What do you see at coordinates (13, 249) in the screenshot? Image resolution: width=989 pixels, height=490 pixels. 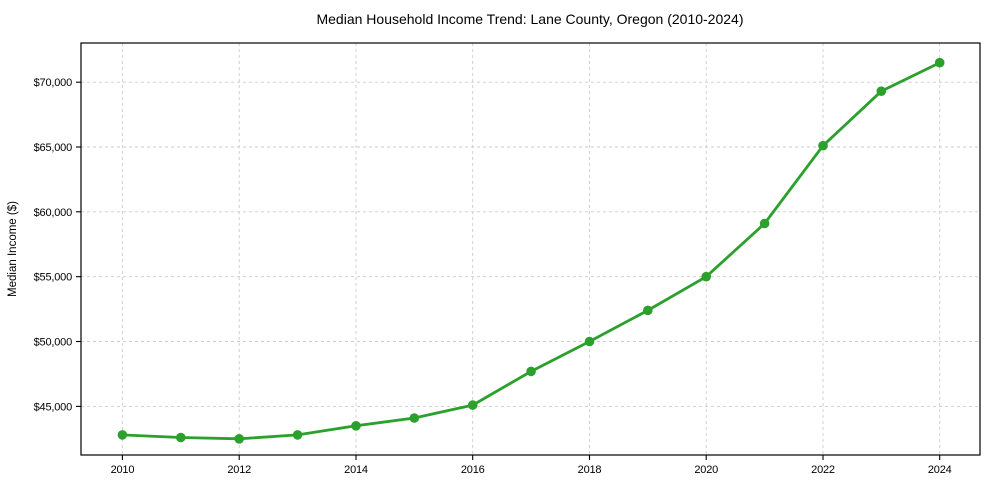 I see `y-axis-label: Median Income ($)` at bounding box center [13, 249].